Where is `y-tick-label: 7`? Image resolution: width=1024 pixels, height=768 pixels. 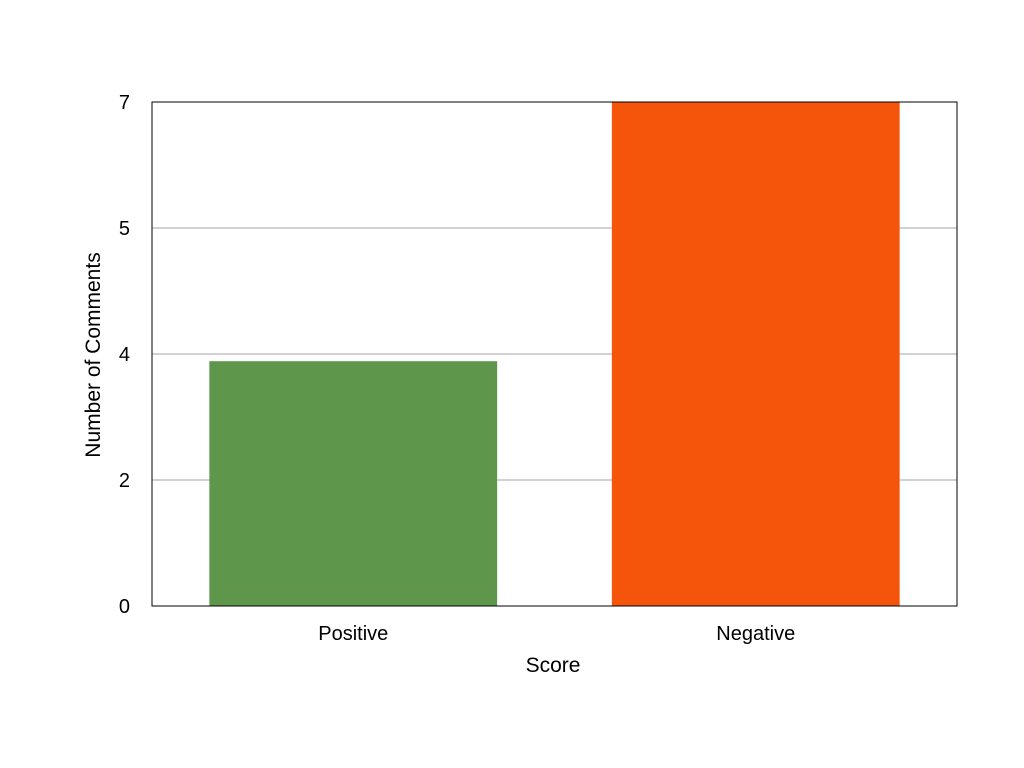 y-tick-label: 7 is located at coordinates (124, 103).